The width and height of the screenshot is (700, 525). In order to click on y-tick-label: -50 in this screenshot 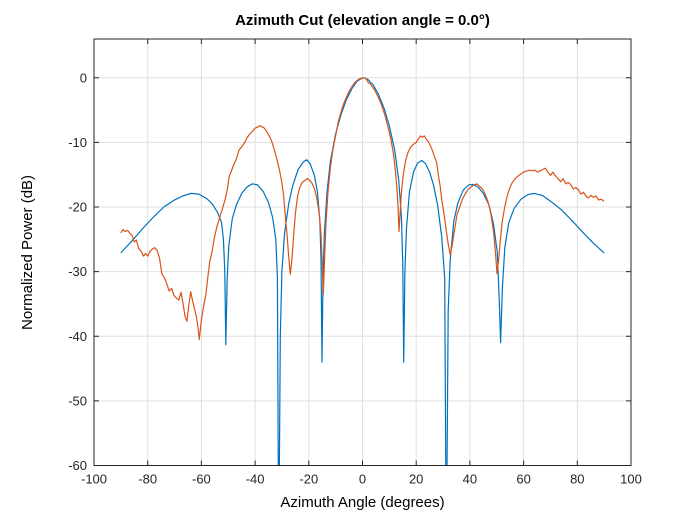, I will do `click(77, 400)`.